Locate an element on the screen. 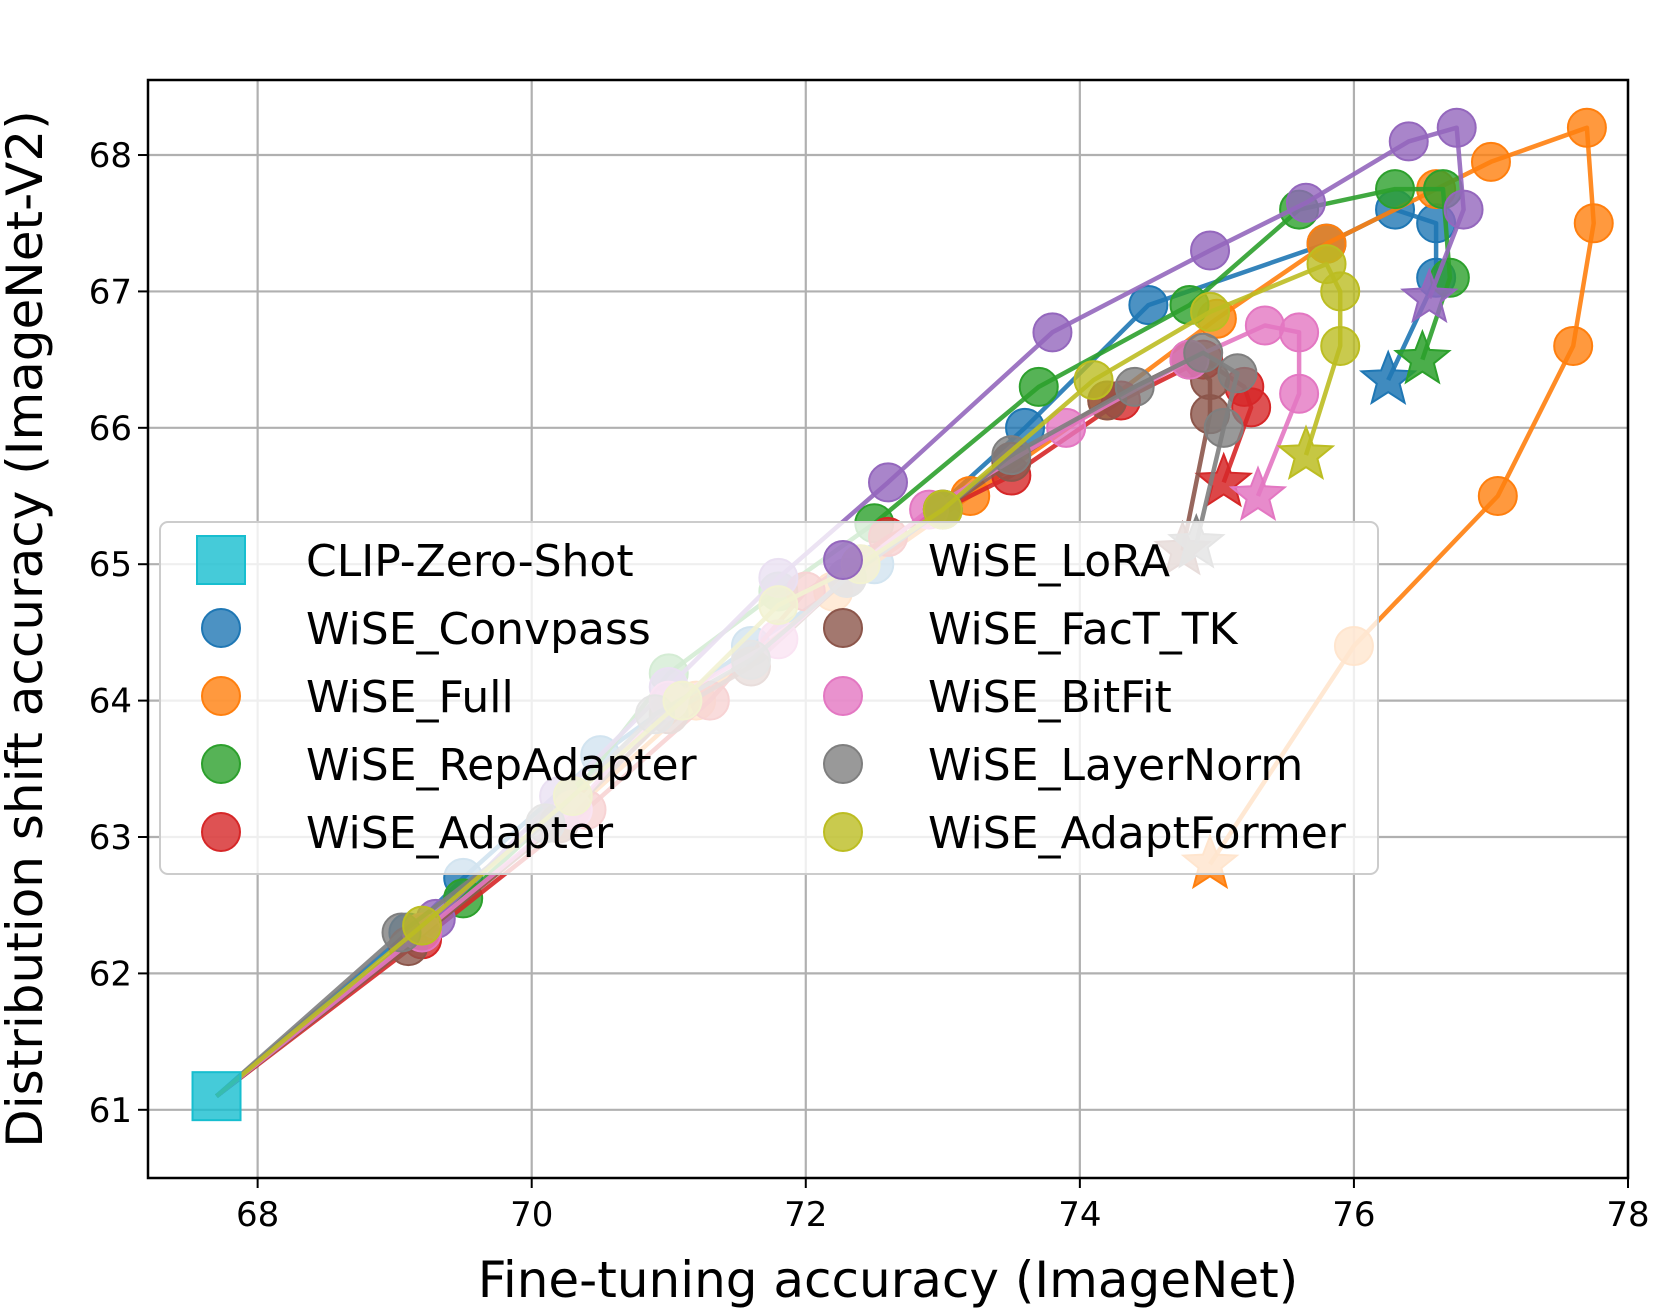 The image size is (1661, 1308). legend-item-wise-convpass: WiSE_Convpass is located at coordinates (426, 629).